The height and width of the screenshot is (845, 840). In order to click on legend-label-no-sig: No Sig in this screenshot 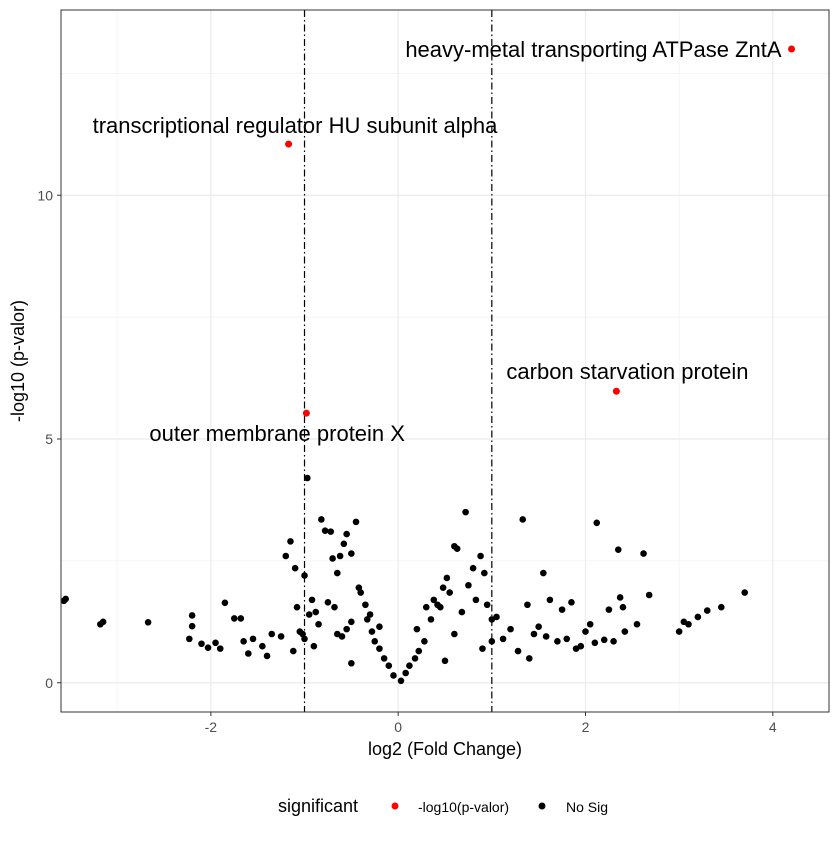, I will do `click(587, 807)`.